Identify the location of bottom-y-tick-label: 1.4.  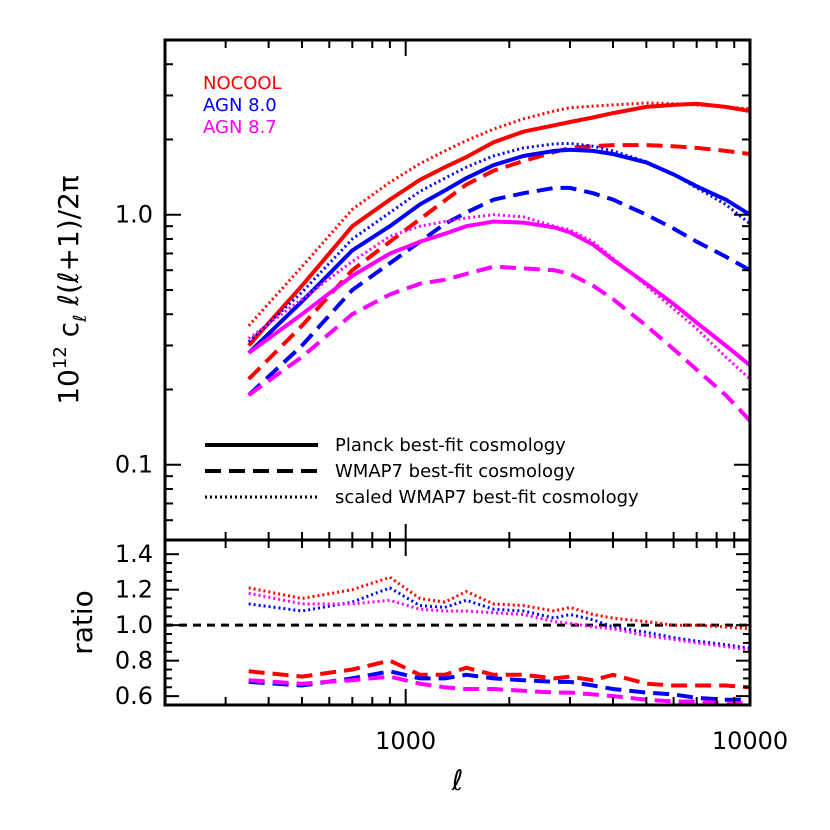
(134, 554).